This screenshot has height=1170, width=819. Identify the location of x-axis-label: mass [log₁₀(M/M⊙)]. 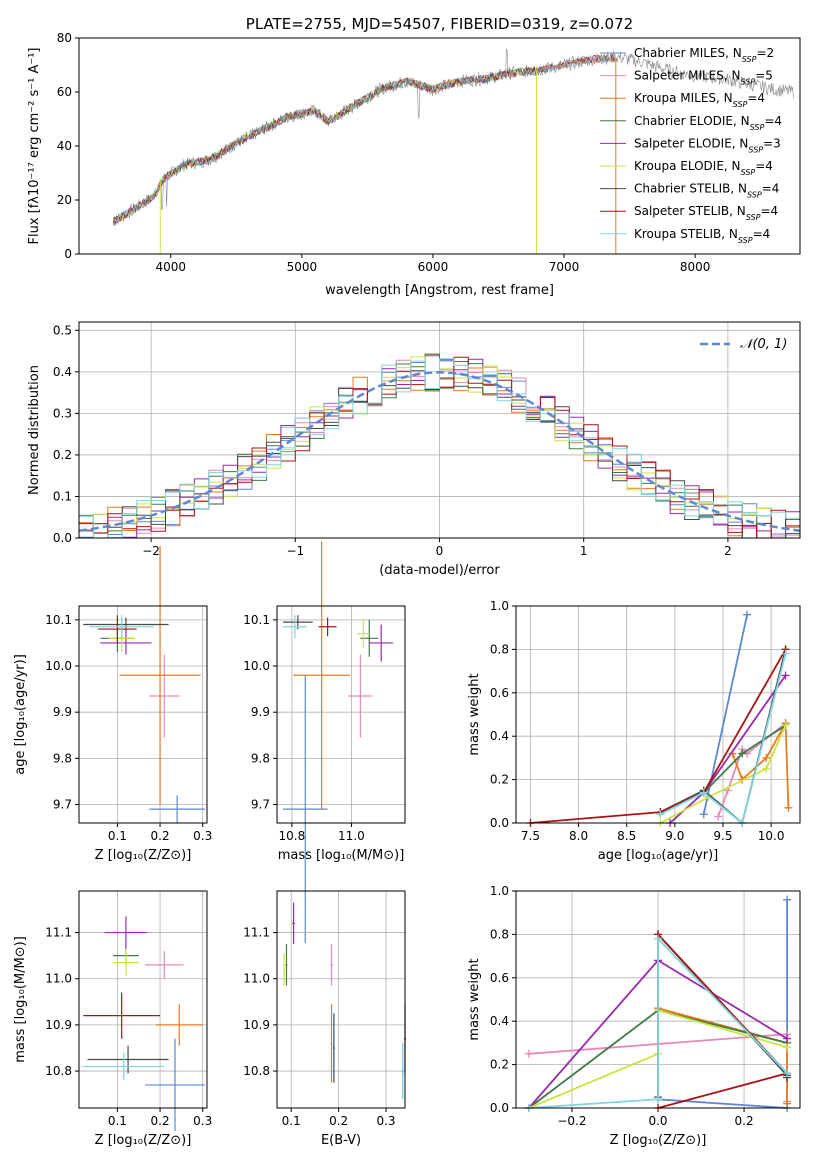
(341, 855).